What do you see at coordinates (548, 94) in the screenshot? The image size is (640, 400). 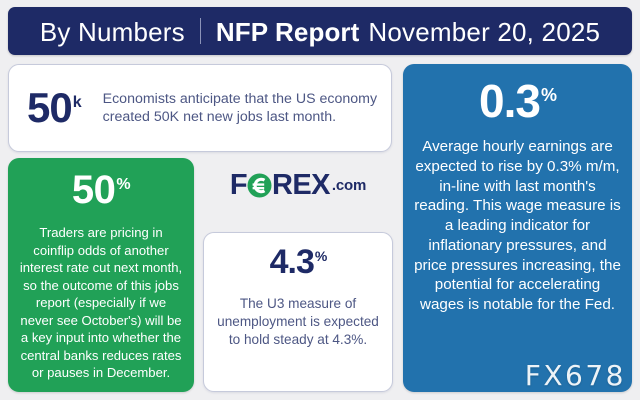 I see `stat-value-earnings-unit: %` at bounding box center [548, 94].